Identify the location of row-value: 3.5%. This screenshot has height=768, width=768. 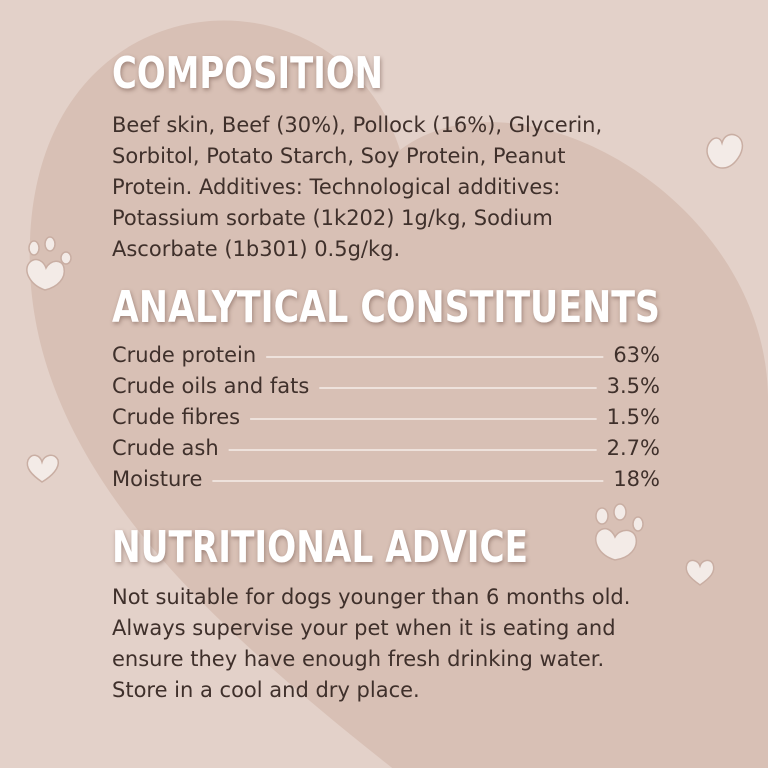
(633, 386).